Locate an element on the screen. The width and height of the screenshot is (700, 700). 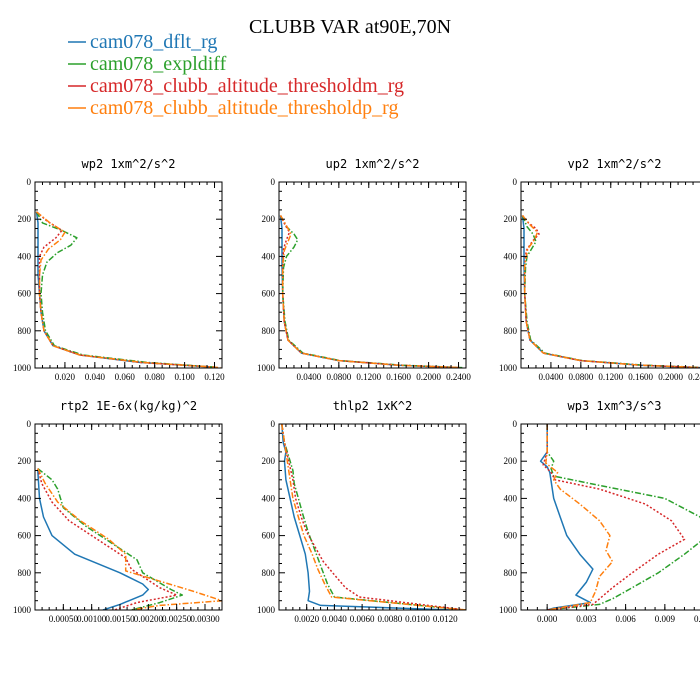
legend-item: cam078_clubb_altitude_thresholdm_rg is located at coordinates (236, 86).